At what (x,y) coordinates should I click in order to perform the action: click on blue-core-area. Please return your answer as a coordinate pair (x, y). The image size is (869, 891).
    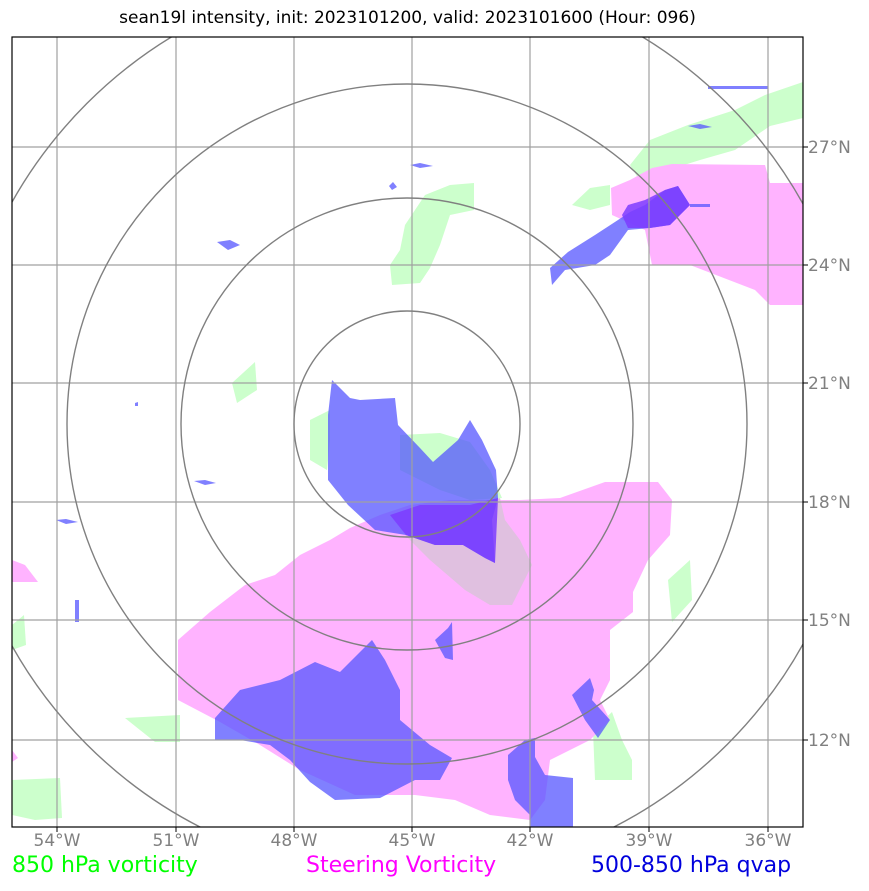
    Looking at the image, I should click on (656, 207).